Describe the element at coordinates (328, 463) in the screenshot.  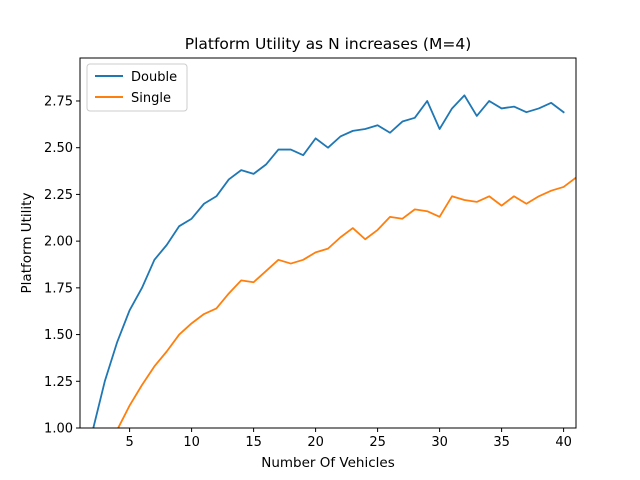
I see `x-axis-label: Number Of Vehicles` at that location.